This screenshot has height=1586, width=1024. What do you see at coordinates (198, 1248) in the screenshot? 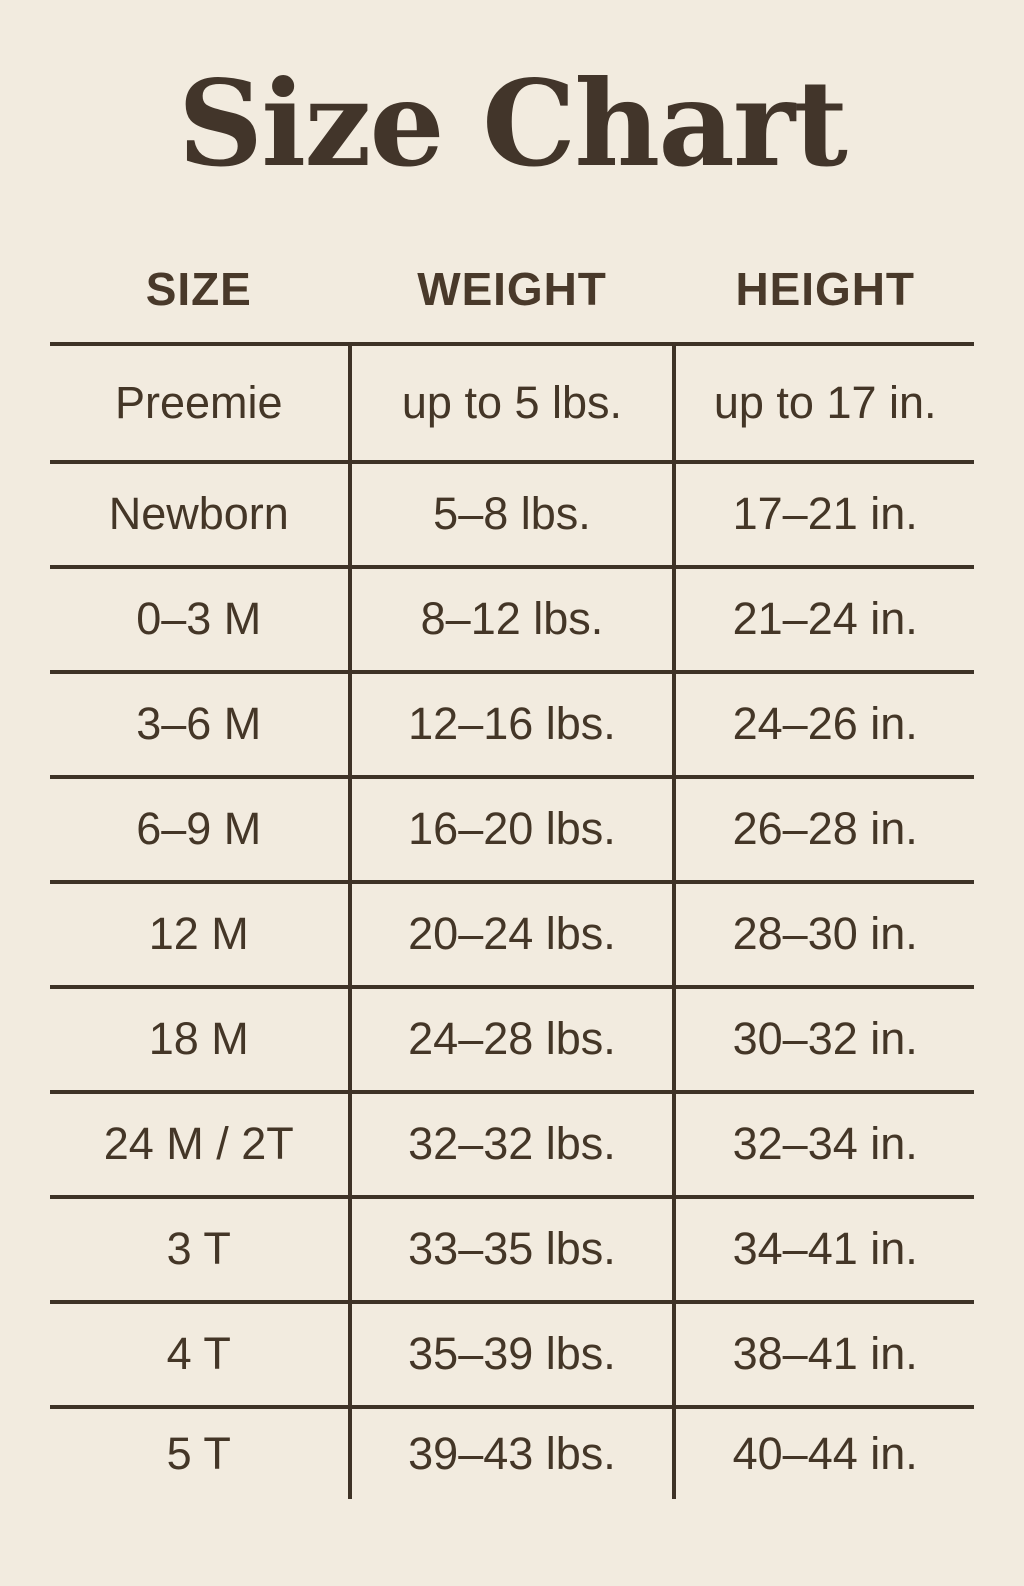
I see `size-cell: 3 T` at bounding box center [198, 1248].